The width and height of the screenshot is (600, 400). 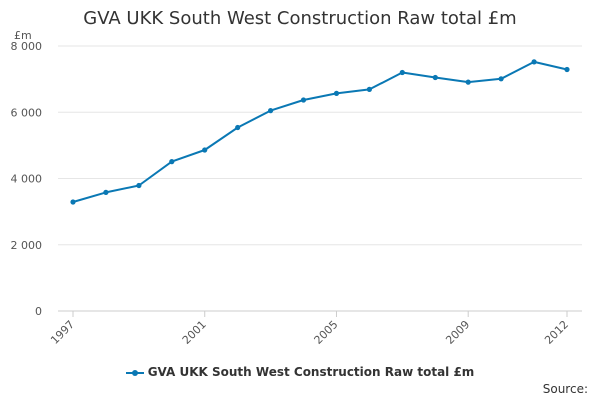 I want to click on x-tick-label: 2001, so click(x=194, y=332).